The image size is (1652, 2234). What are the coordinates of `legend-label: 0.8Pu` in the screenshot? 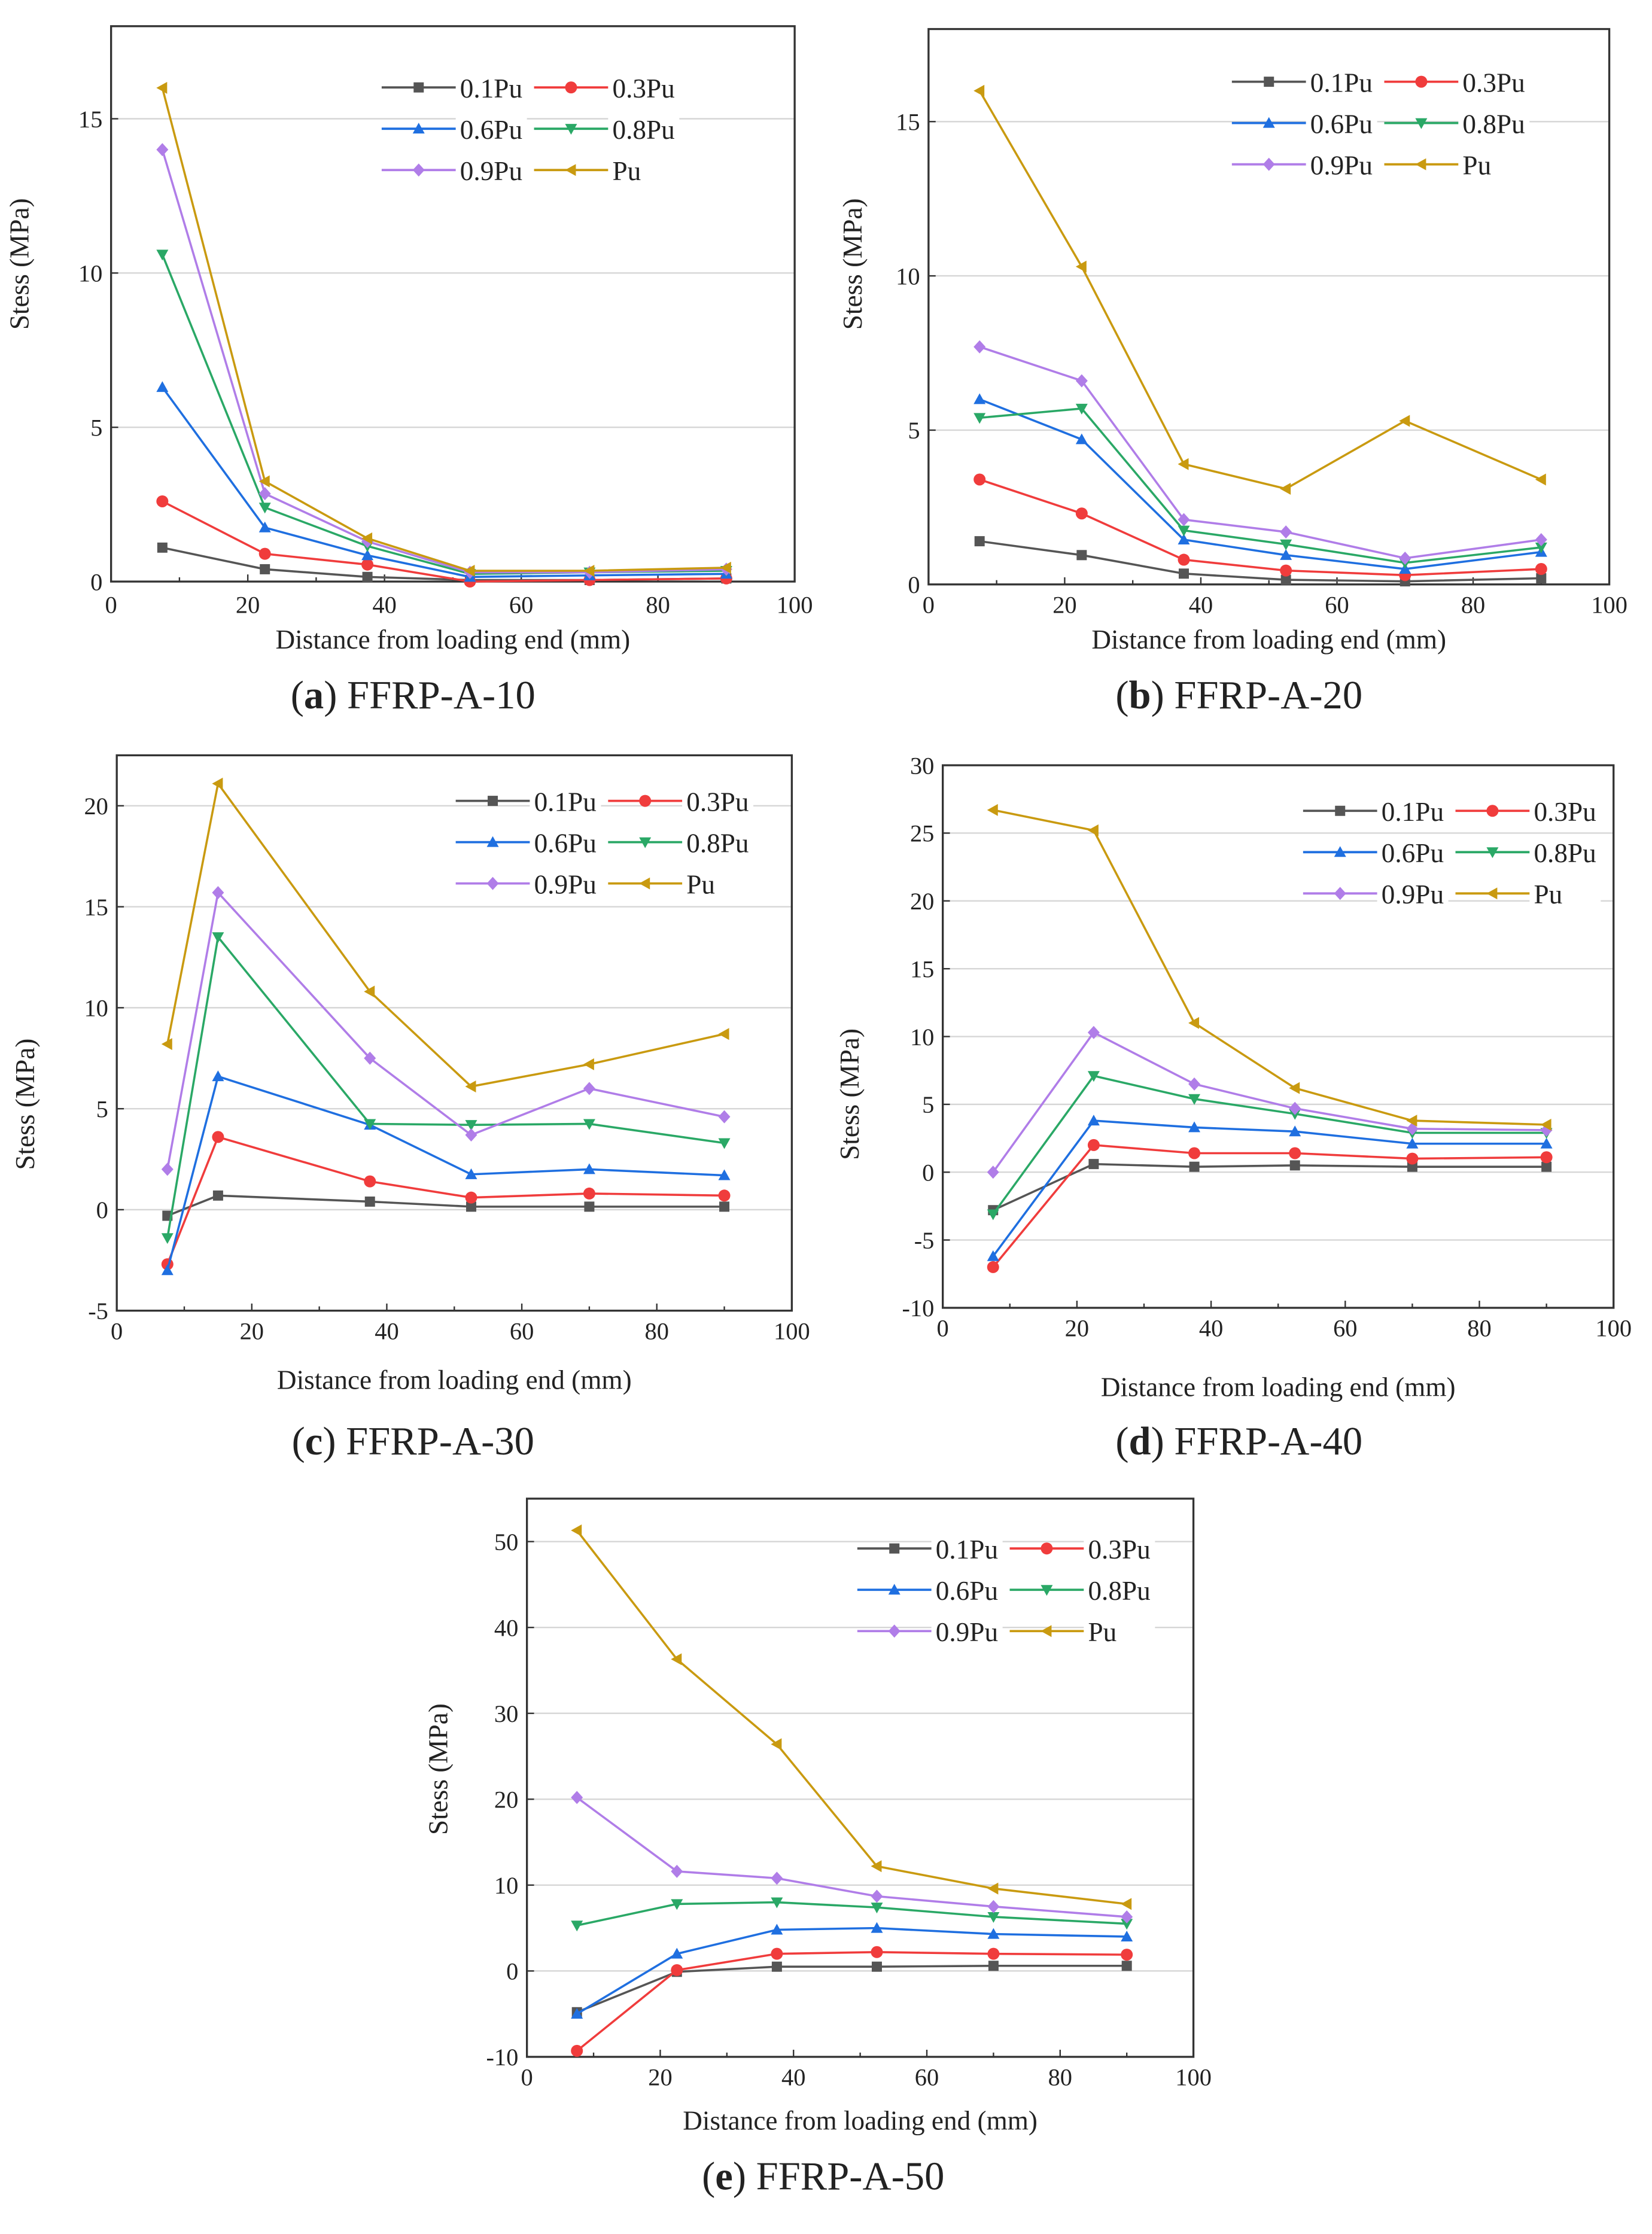 It's located at (1565, 853).